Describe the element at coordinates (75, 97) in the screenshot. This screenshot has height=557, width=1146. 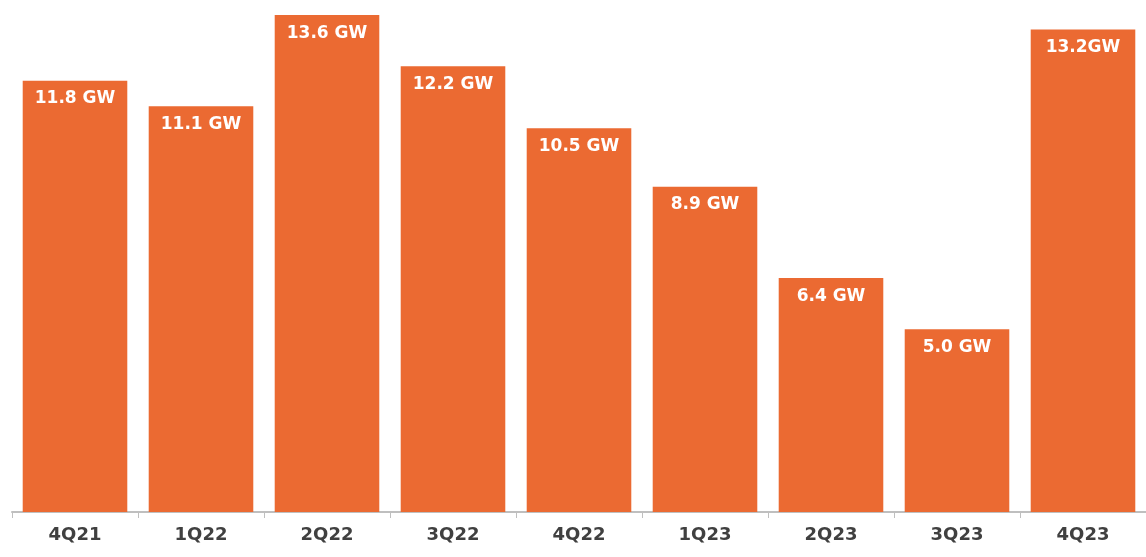
I see `data-label: 11.8 GW` at that location.